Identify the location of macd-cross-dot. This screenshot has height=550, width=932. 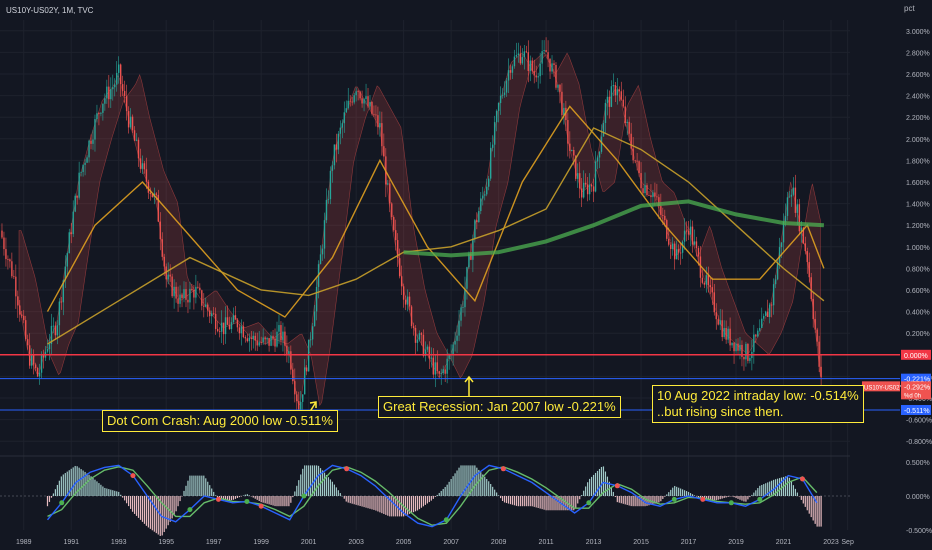
(446, 520).